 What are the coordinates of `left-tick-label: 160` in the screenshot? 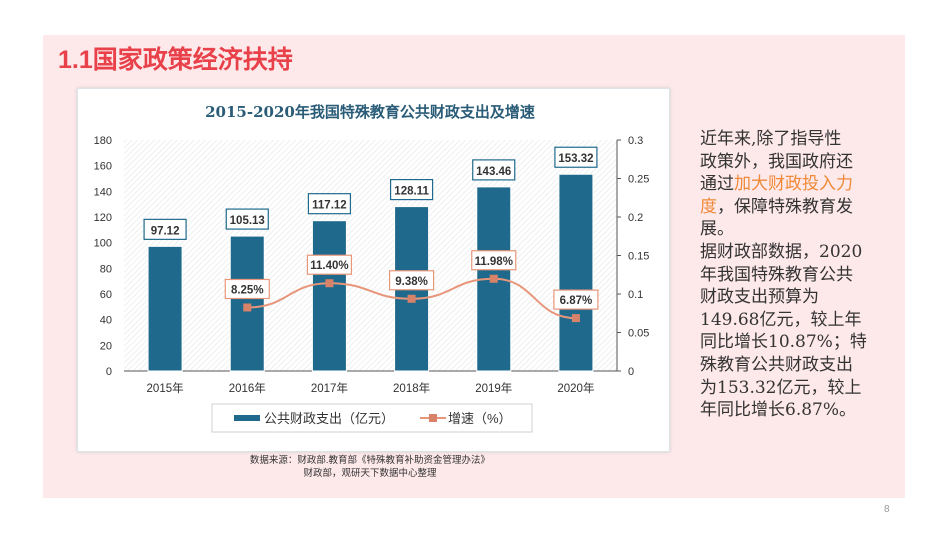 It's located at (103, 167).